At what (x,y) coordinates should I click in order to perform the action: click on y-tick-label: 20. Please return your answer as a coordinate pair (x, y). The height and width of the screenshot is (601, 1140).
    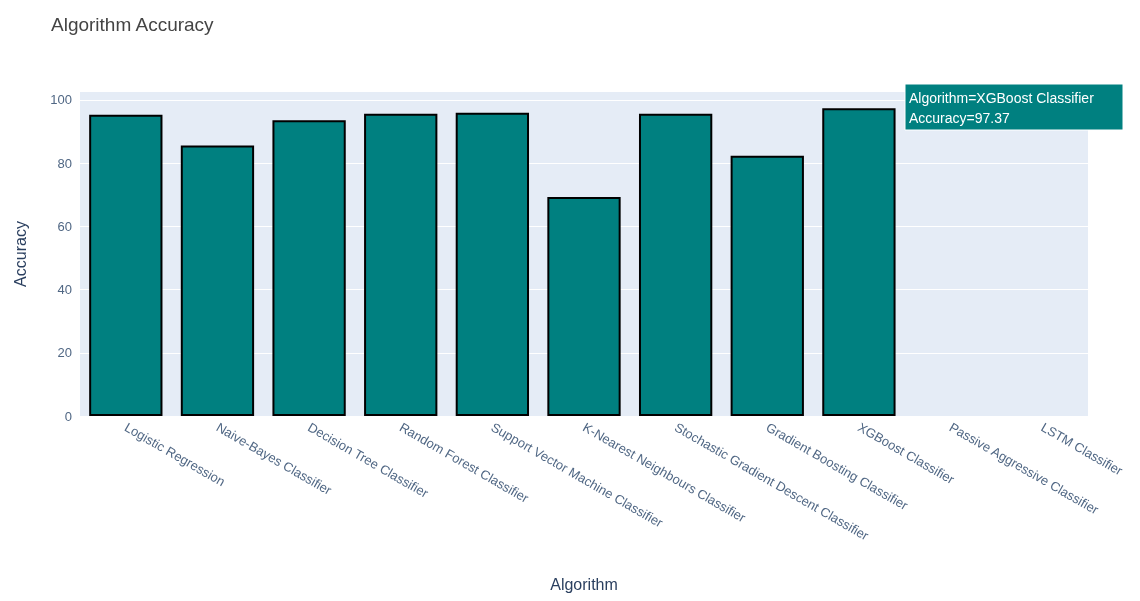
    Looking at the image, I should click on (64, 353).